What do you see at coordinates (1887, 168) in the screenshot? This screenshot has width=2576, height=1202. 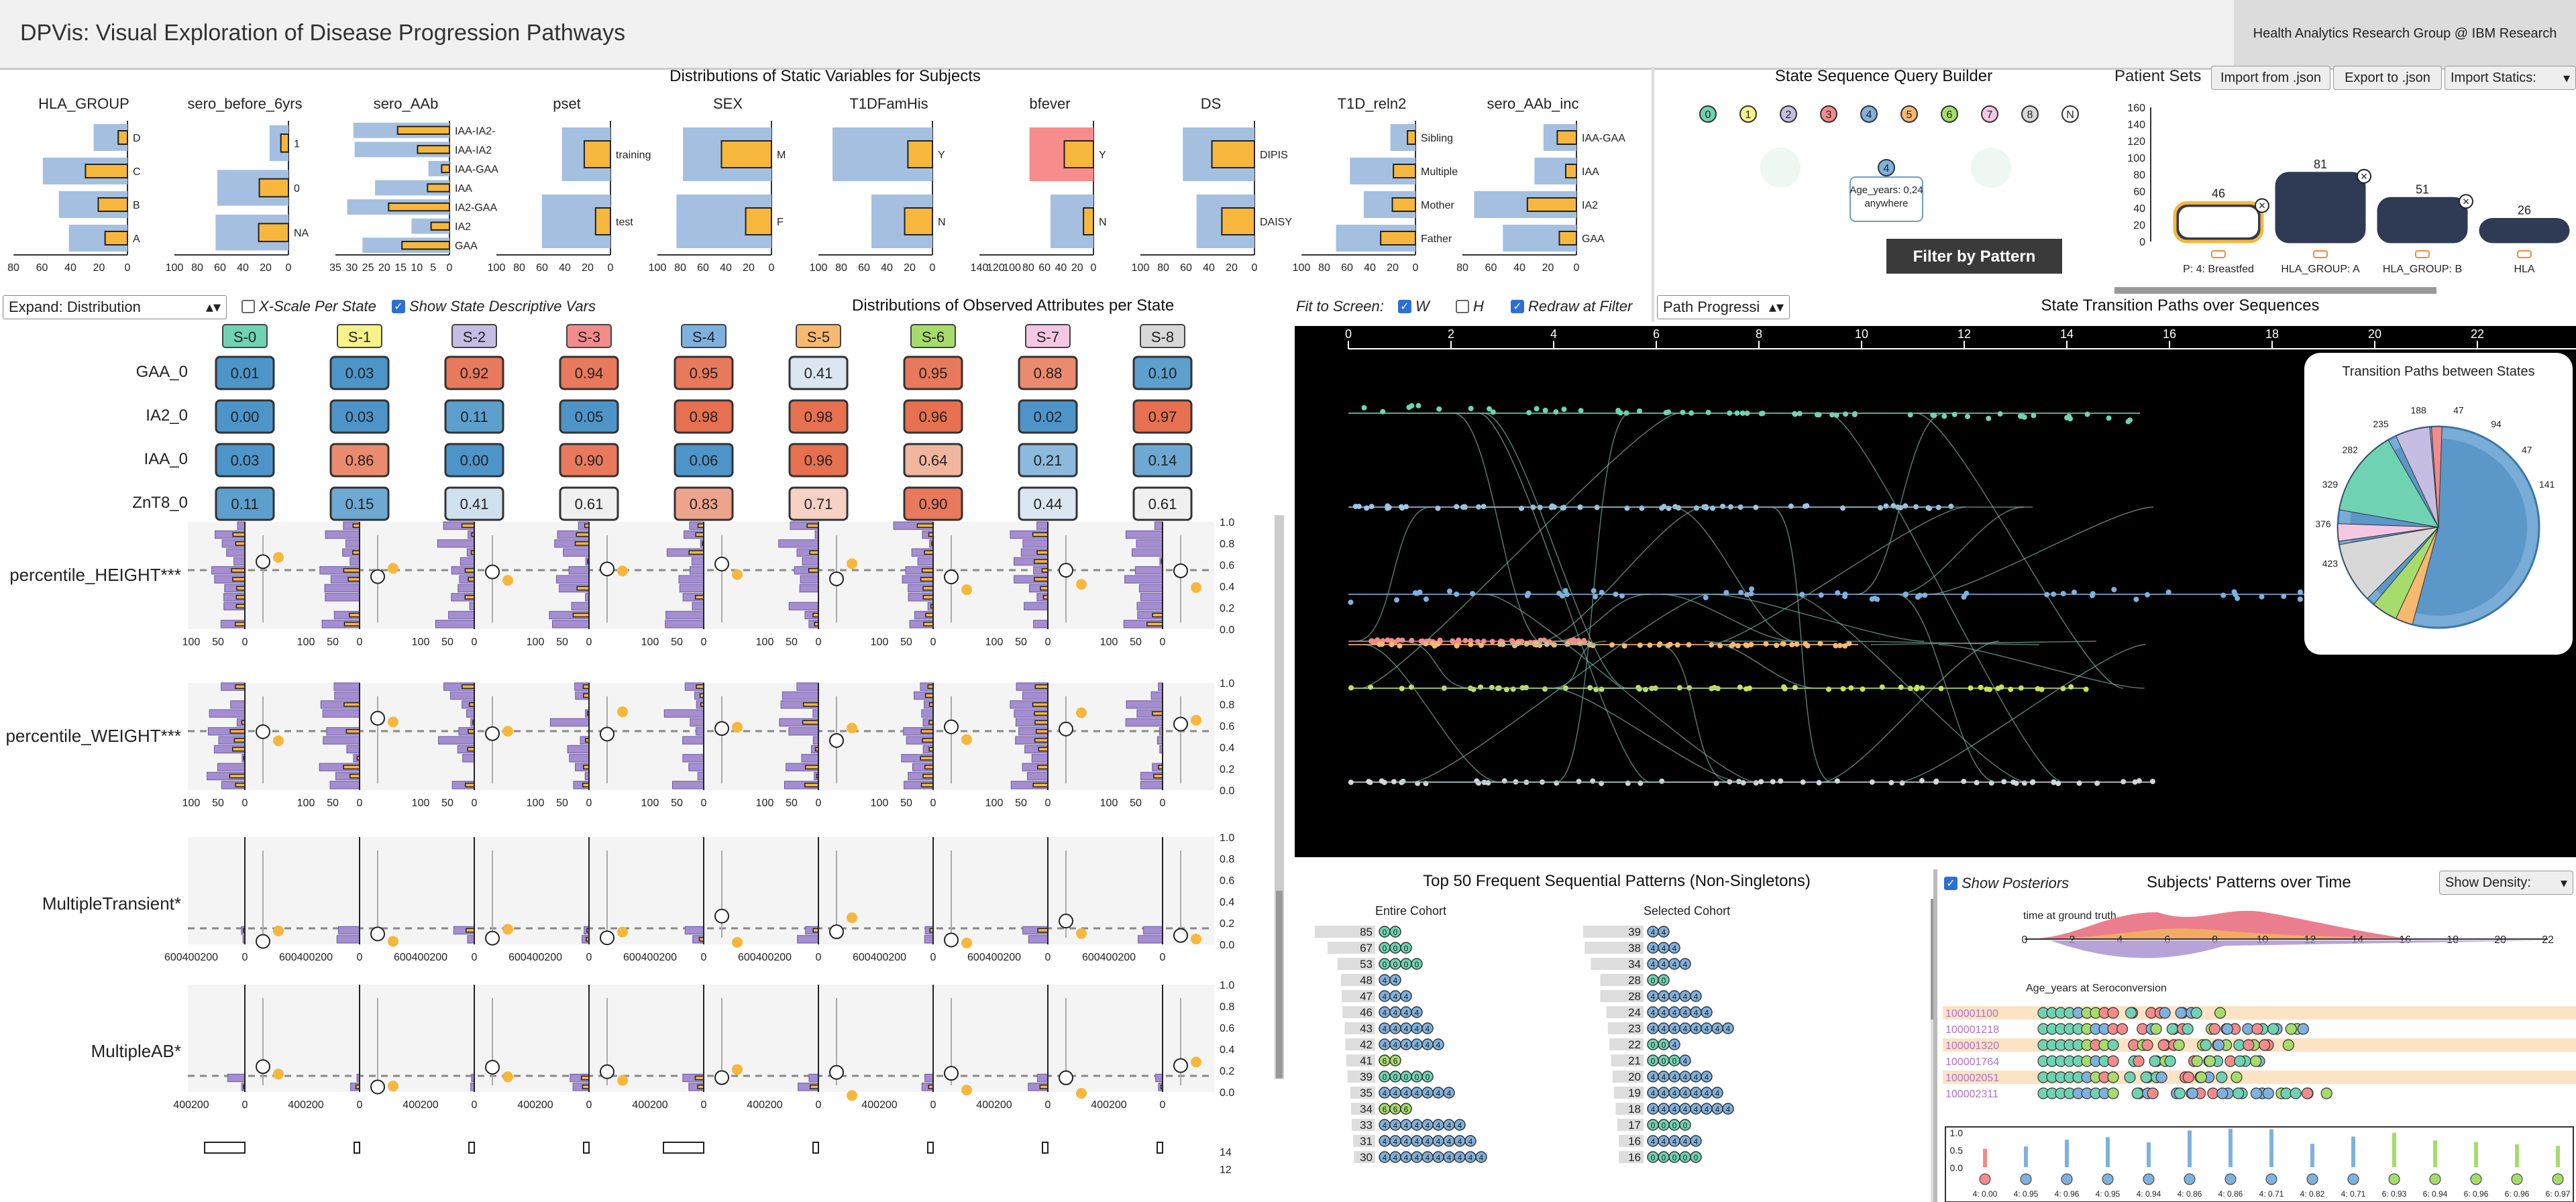 I see `query-node-label: 4` at bounding box center [1887, 168].